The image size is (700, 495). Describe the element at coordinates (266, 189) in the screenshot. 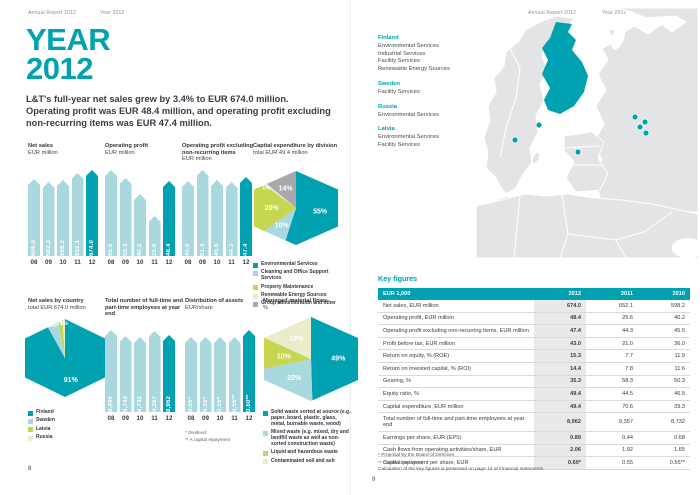

I see `pie-slice-percentage: 1%` at that location.